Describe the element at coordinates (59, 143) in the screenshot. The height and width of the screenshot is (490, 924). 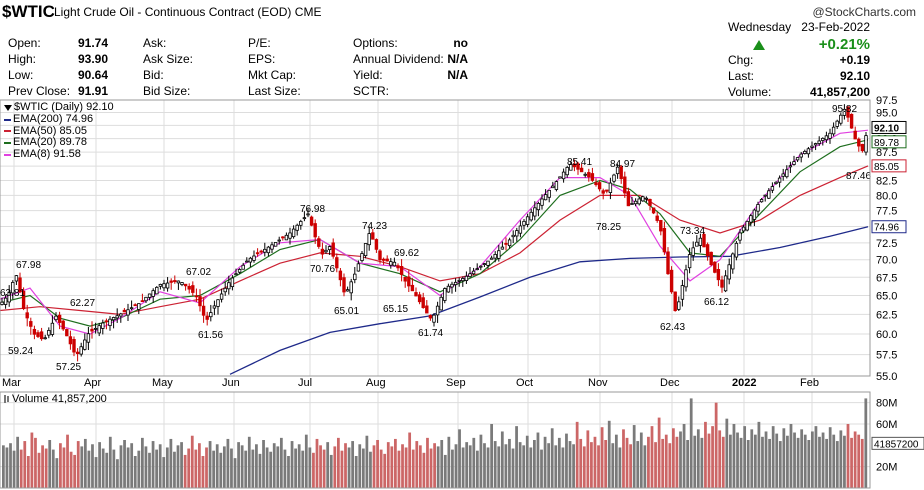
I see `legend-ema20: EMA(20) 89.78` at that location.